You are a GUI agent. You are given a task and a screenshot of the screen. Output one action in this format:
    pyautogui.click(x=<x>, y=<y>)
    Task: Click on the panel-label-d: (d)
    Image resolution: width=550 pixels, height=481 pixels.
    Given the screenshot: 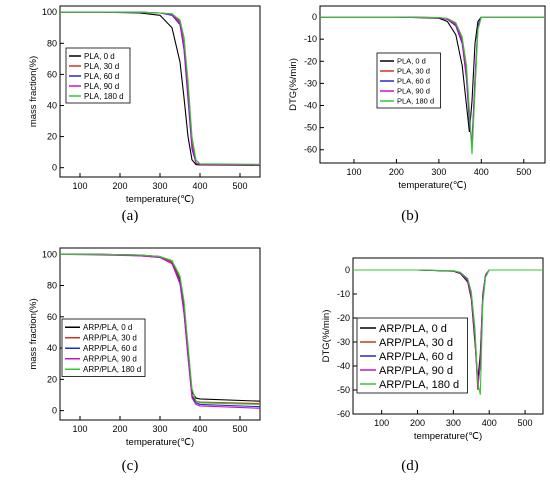 What is the action you would take?
    pyautogui.click(x=410, y=466)
    